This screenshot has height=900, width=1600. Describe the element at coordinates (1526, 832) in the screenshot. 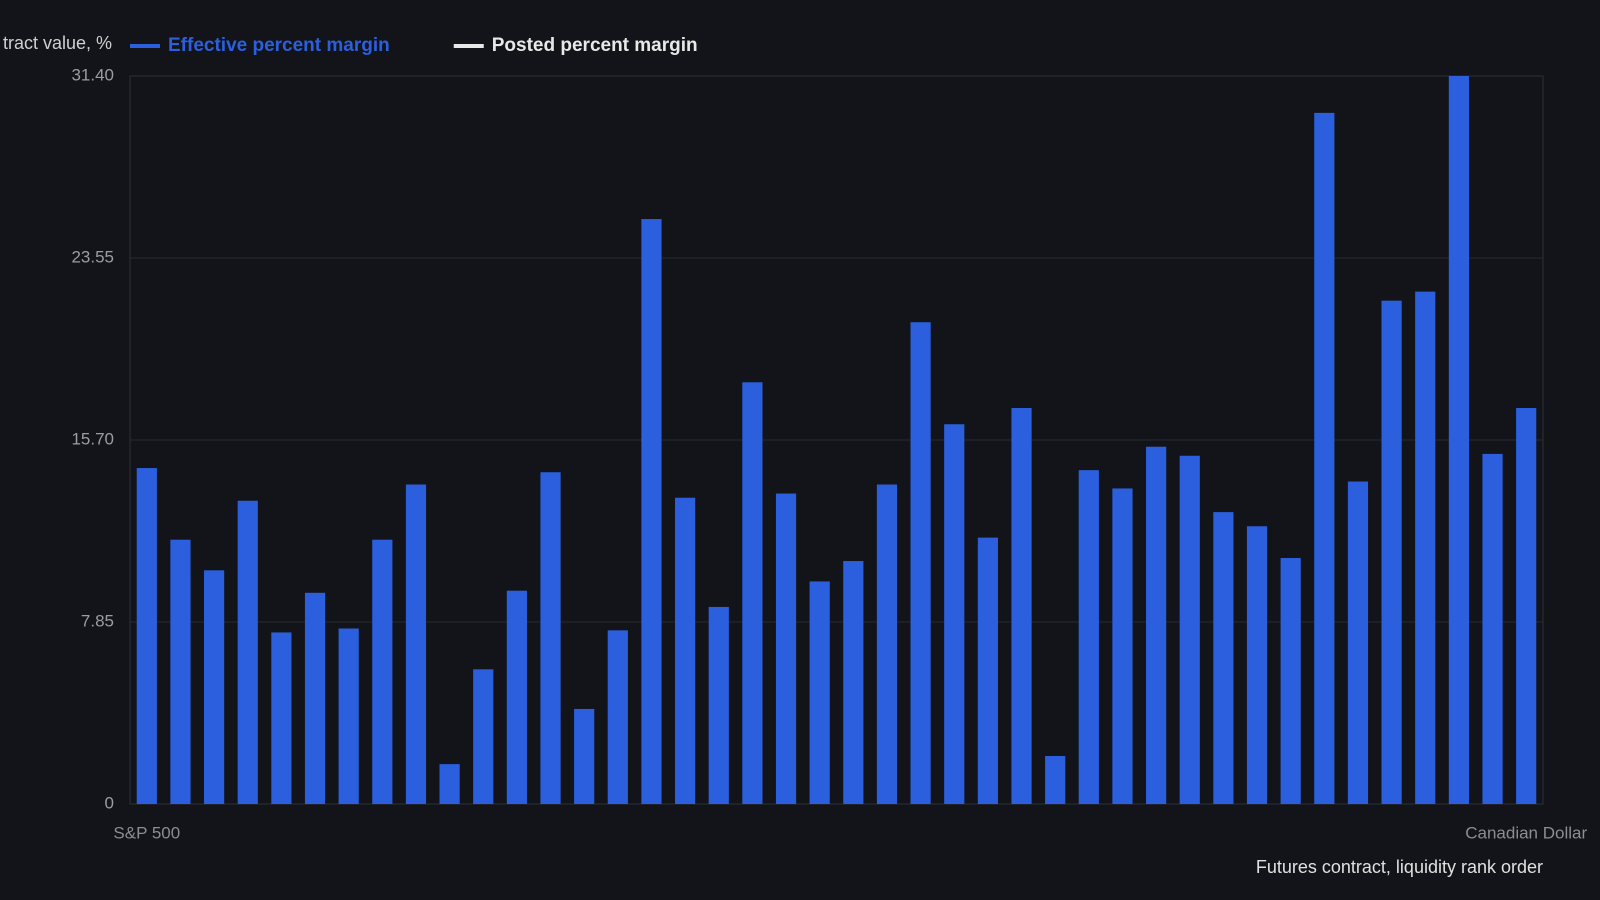

I see `x-tick-label: Canadian Dollar` at that location.